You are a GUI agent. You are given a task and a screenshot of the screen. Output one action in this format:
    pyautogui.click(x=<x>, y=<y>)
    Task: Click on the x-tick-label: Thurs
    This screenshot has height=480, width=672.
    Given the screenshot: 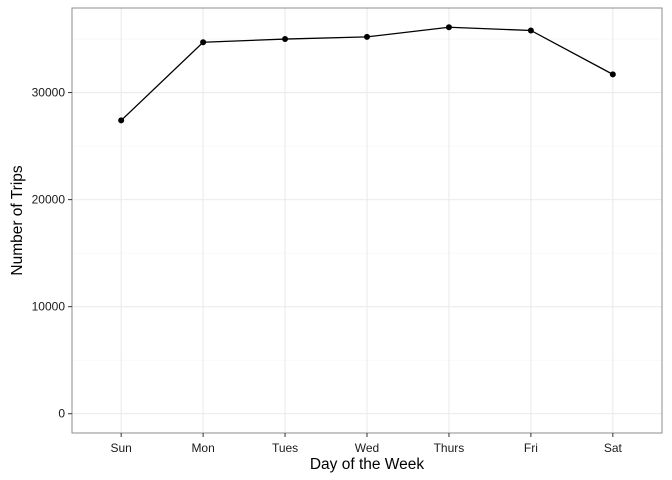 What is the action you would take?
    pyautogui.click(x=449, y=448)
    